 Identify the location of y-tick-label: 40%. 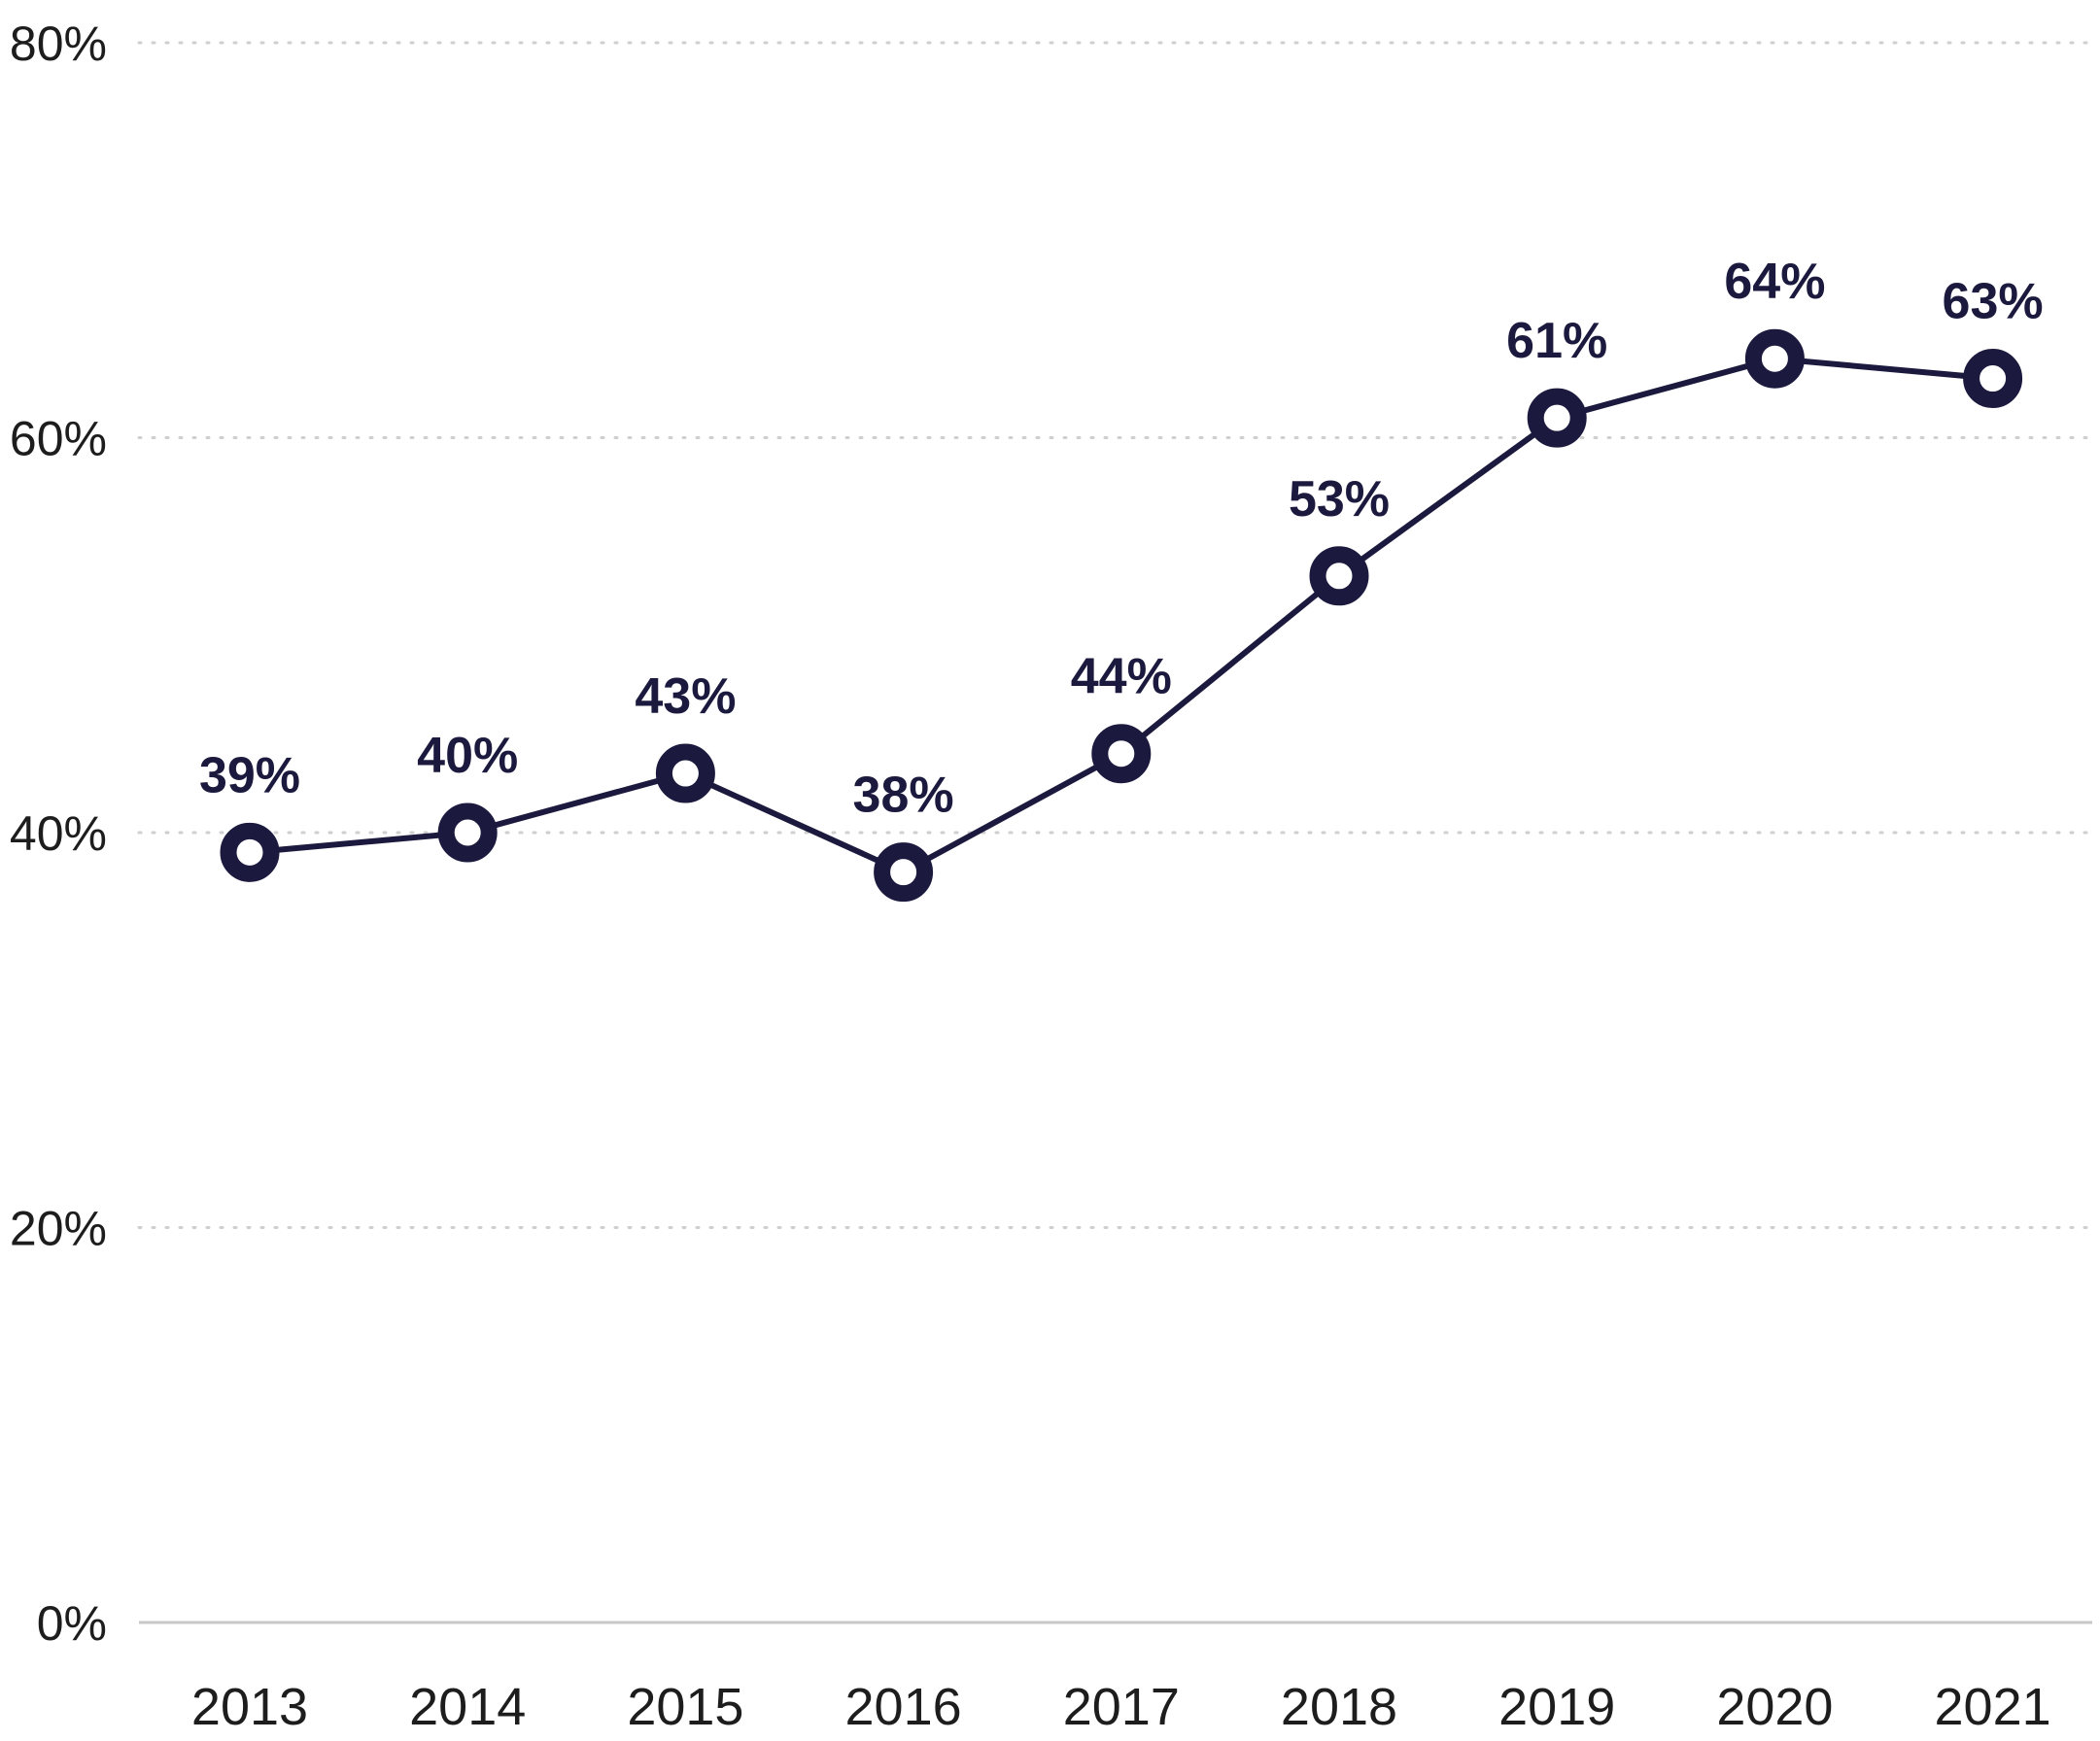
(58, 834).